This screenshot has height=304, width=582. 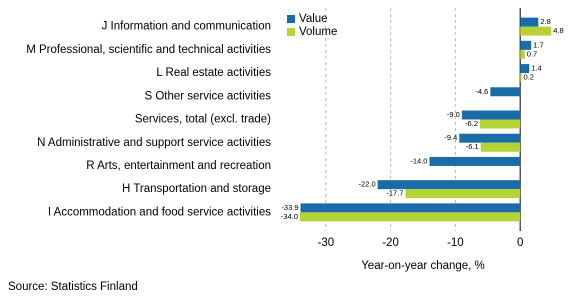 What do you see at coordinates (289, 207) in the screenshot?
I see `value-label: -33.9` at bounding box center [289, 207].